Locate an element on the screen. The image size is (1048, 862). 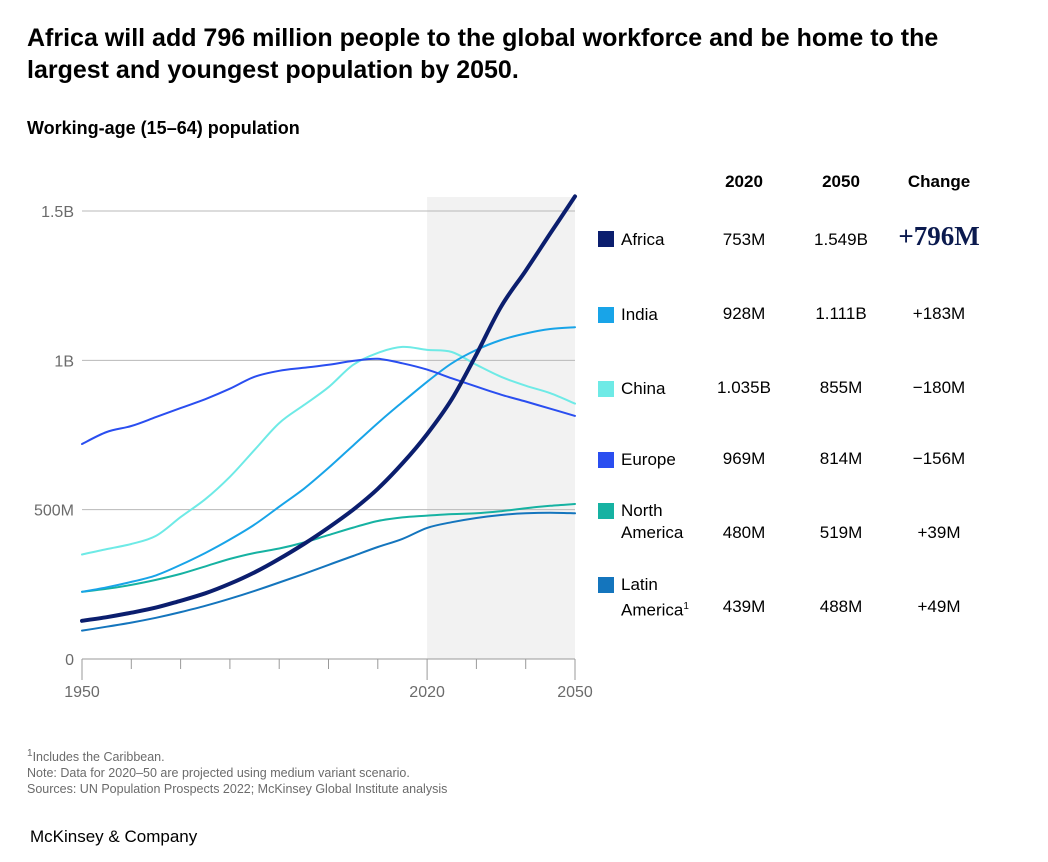
y-tick-label-1B: 1B is located at coordinates (64, 361).